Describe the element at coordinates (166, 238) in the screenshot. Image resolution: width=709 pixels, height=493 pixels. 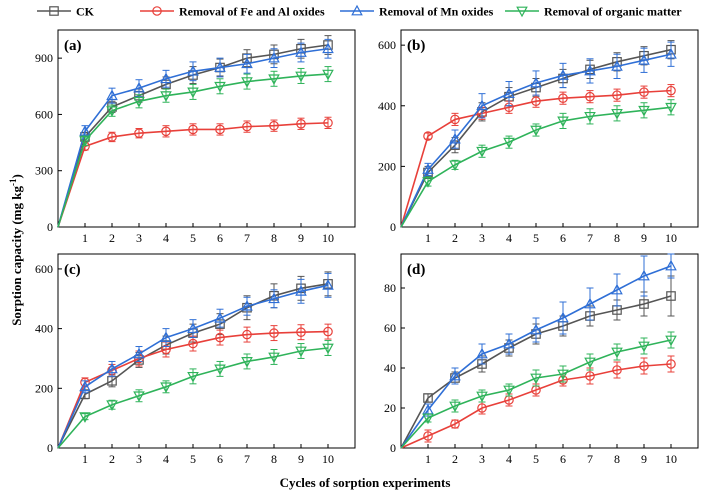
I see `x-tick-label: 4` at that location.